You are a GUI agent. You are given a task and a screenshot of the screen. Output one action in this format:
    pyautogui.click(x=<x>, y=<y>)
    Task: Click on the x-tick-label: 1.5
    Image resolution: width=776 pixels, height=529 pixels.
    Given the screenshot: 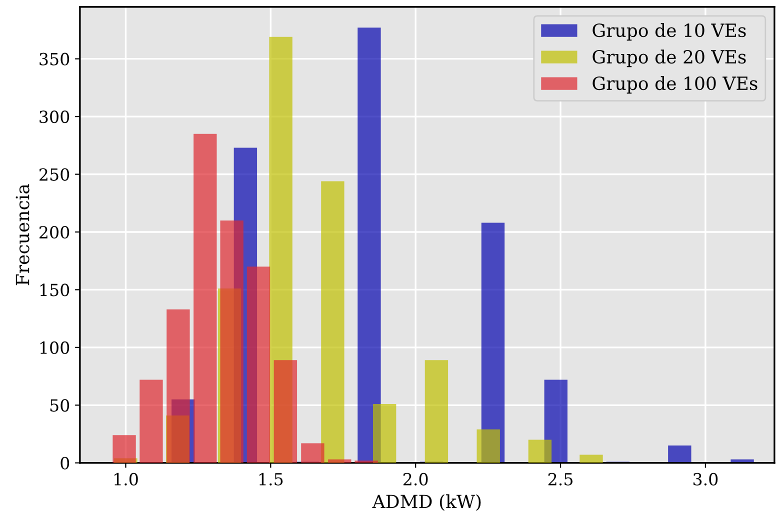 What is the action you would take?
    pyautogui.click(x=271, y=479)
    